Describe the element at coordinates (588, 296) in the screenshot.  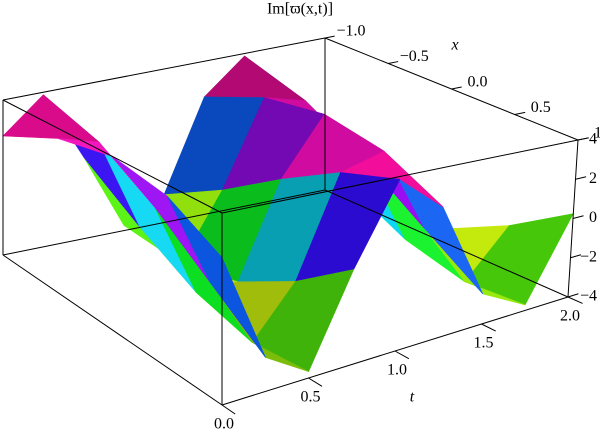
I see `z-tick-label: −4` at that location.